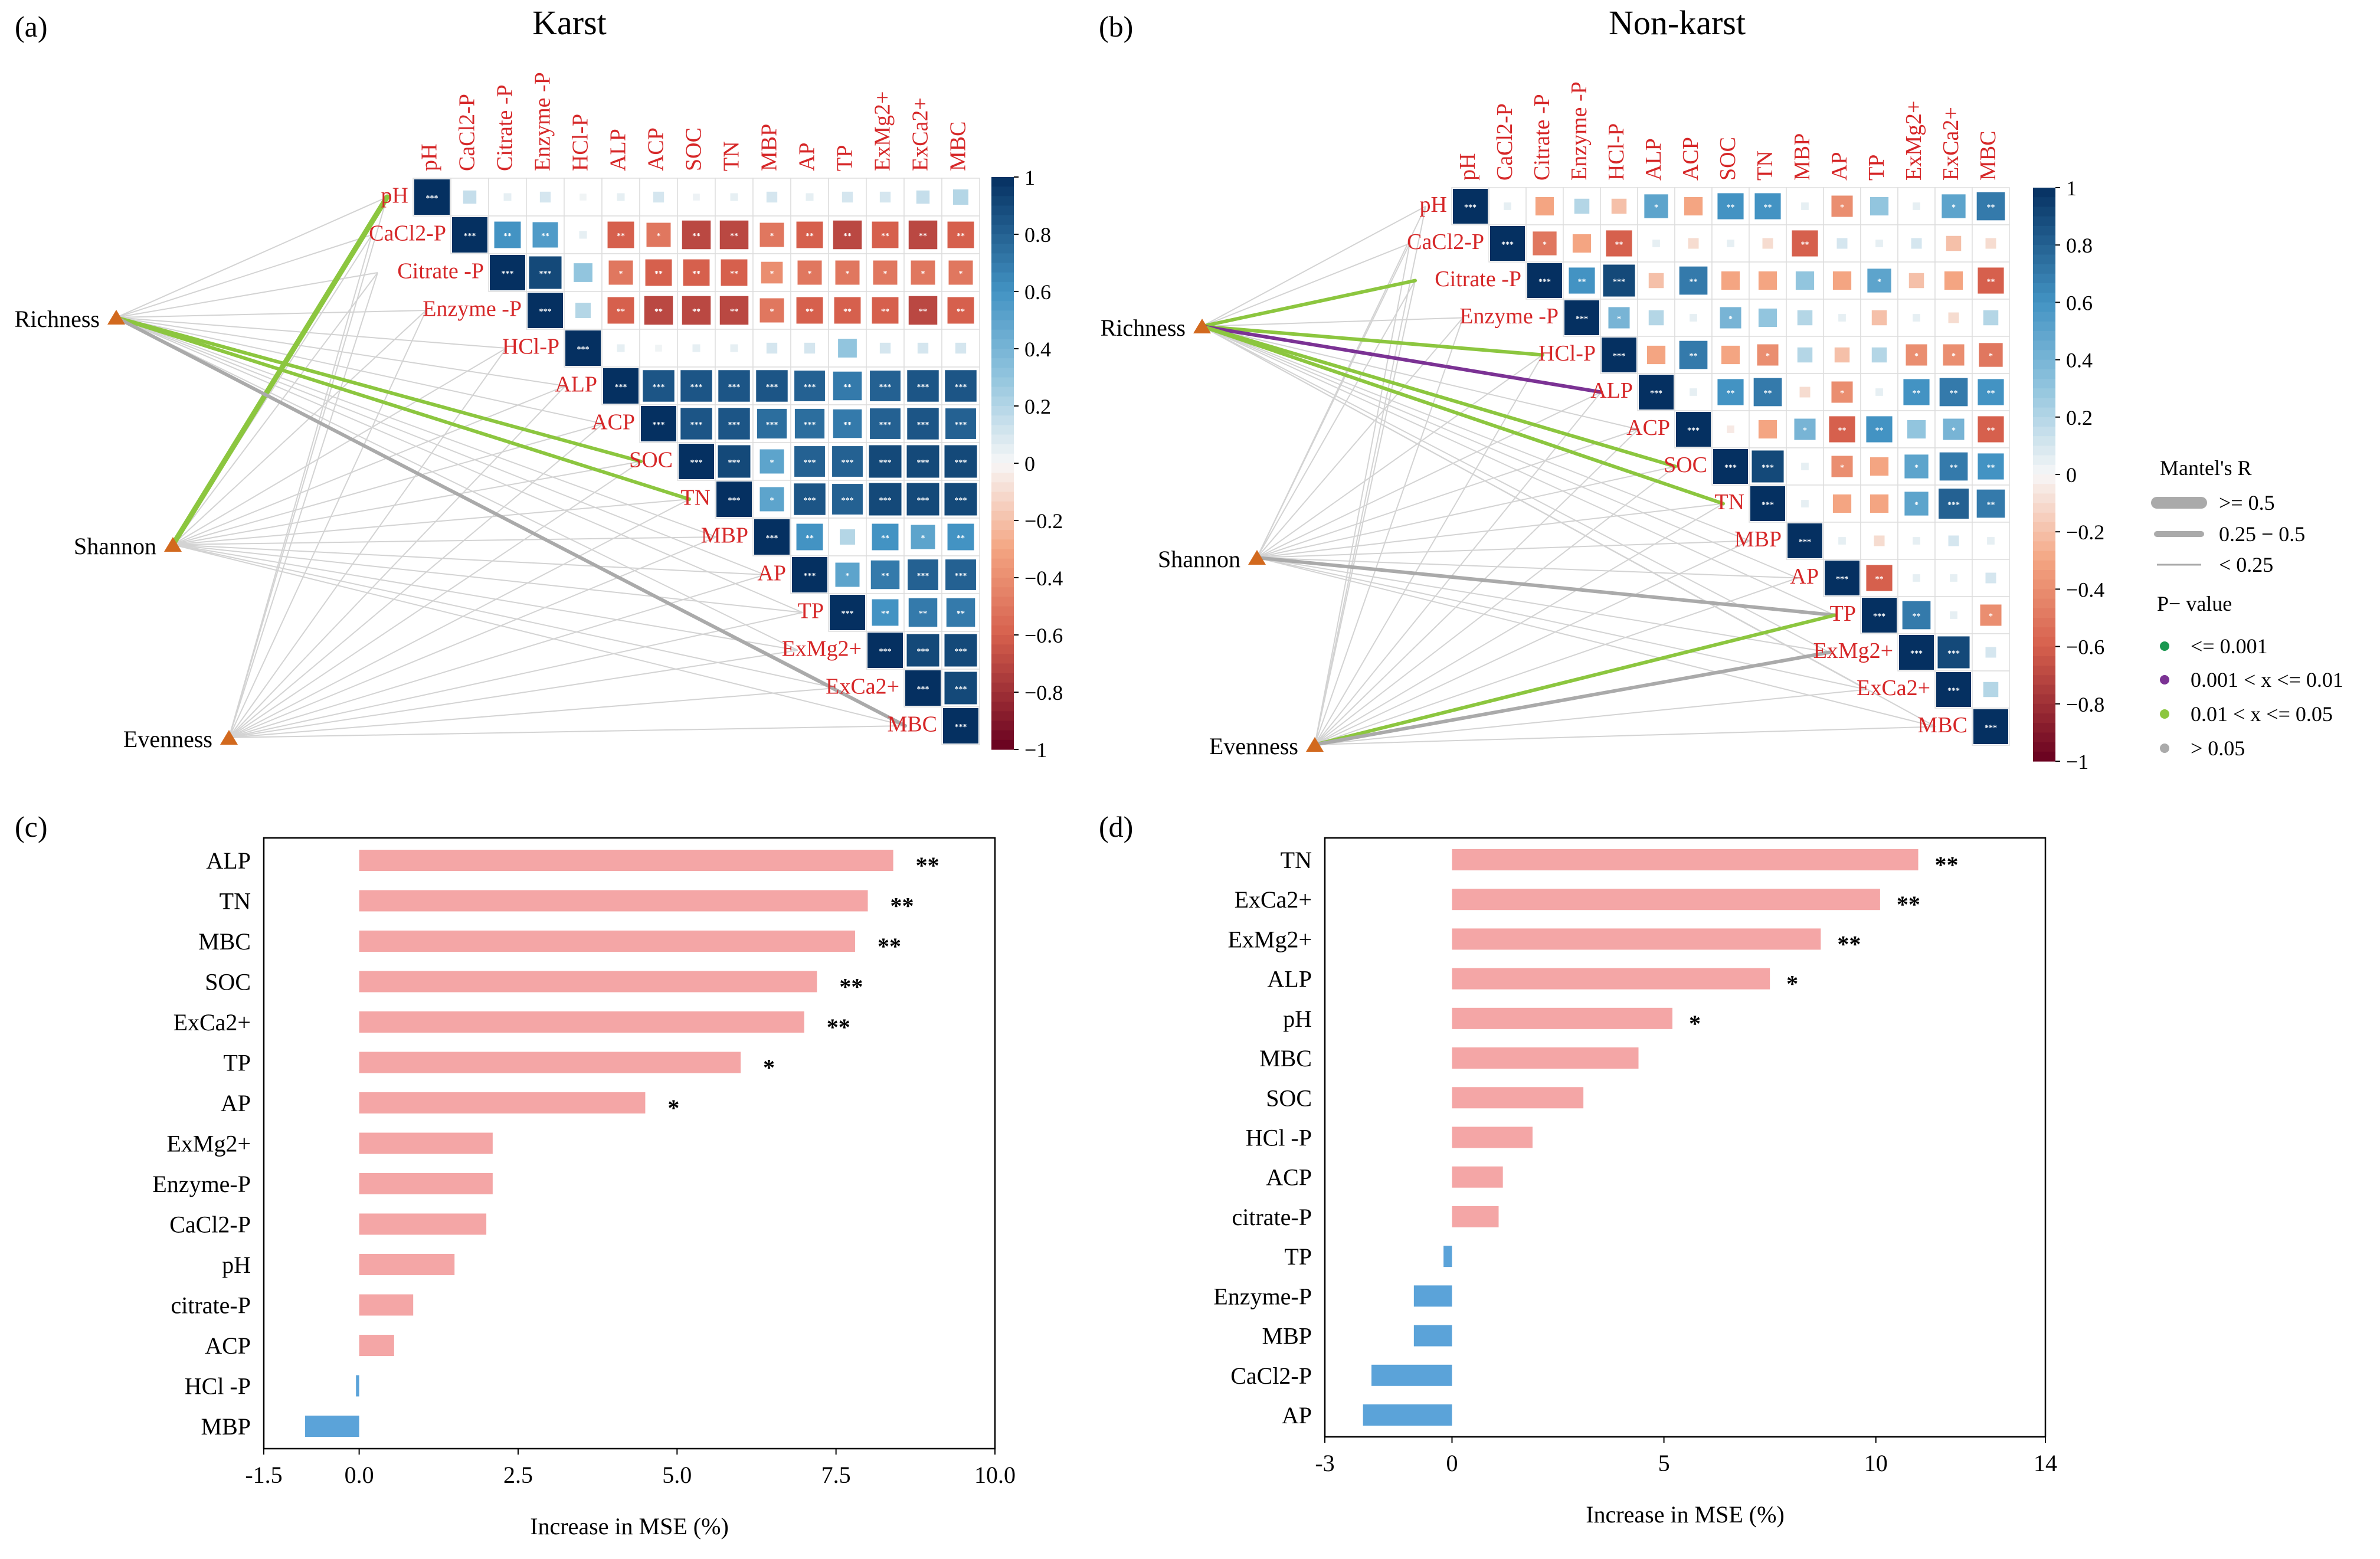 The width and height of the screenshot is (2380, 1559). Describe the element at coordinates (236, 1265) in the screenshot. I see `category-label: pH` at that location.